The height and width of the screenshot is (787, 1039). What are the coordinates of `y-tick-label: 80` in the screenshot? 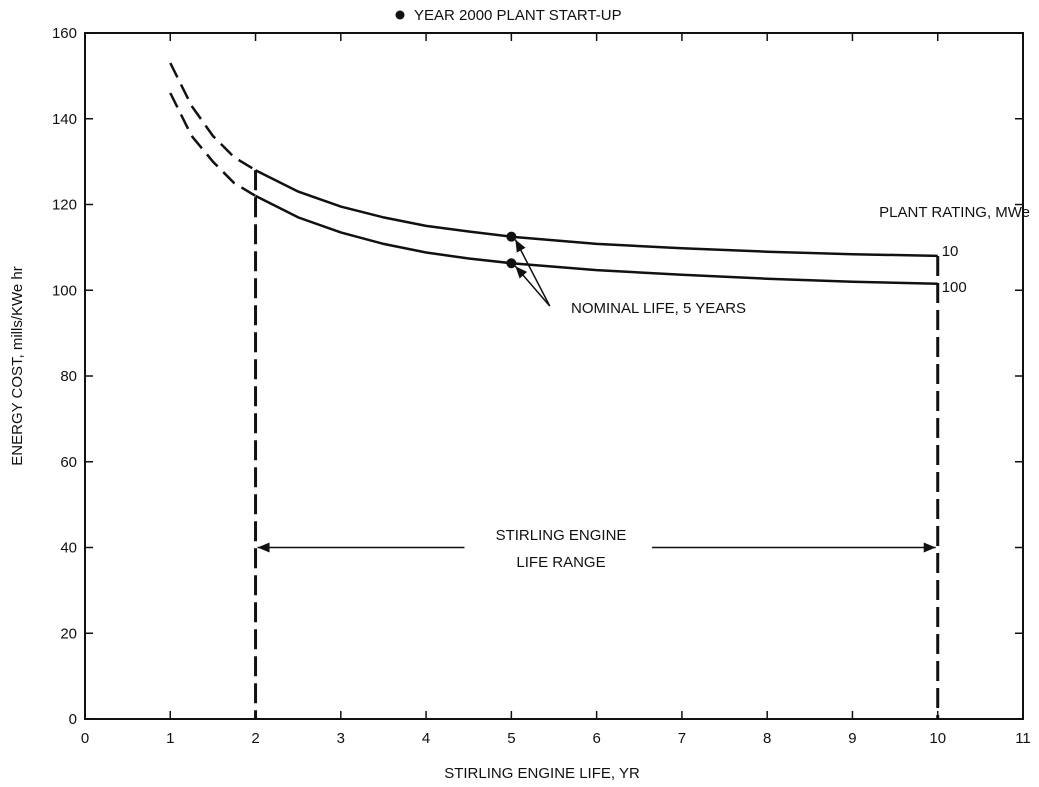 It's located at (68, 376).